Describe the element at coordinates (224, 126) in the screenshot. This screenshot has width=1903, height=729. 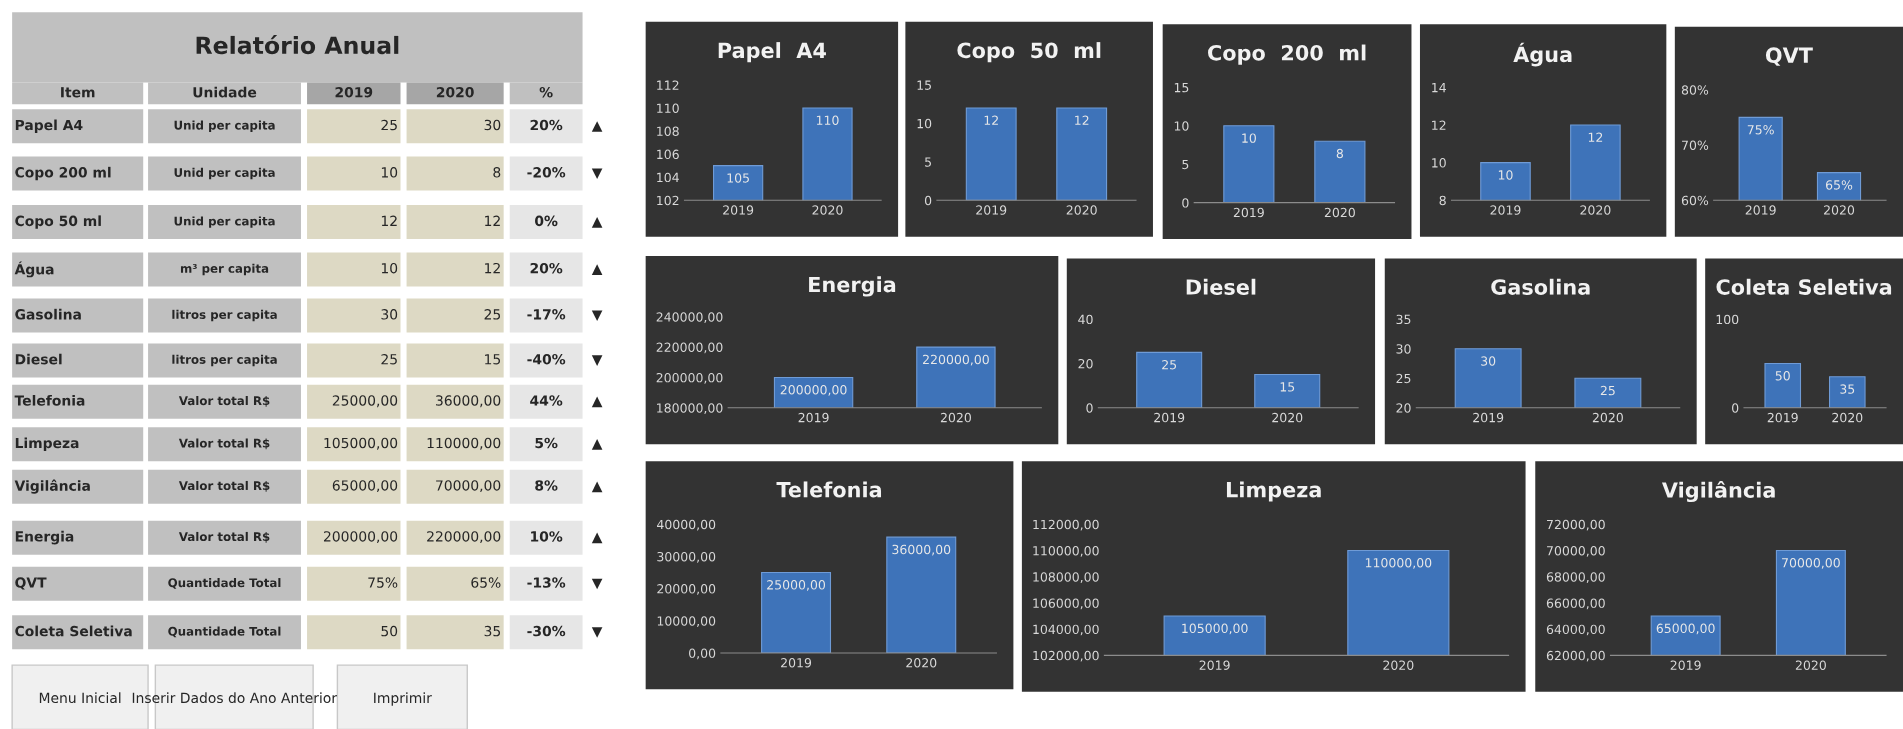
I see `text: Unid per capita` at that location.